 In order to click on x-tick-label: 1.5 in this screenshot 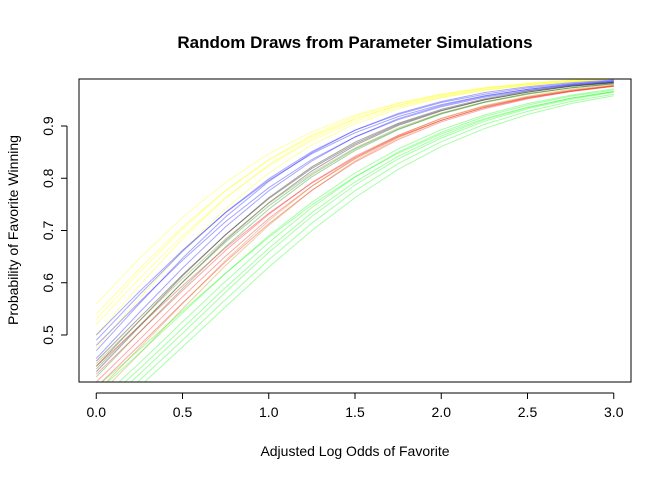, I will do `click(355, 412)`.